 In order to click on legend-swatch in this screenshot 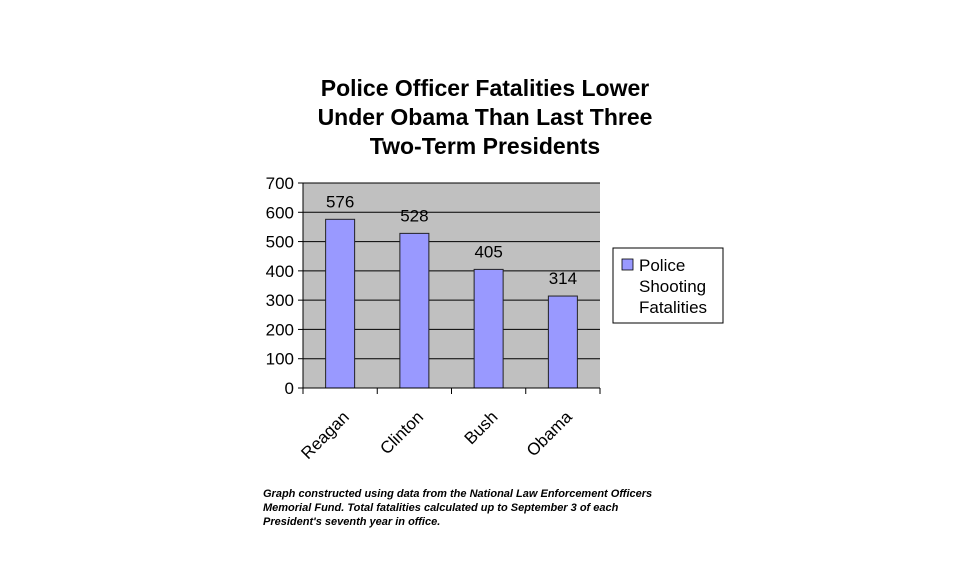, I will do `click(627, 264)`.